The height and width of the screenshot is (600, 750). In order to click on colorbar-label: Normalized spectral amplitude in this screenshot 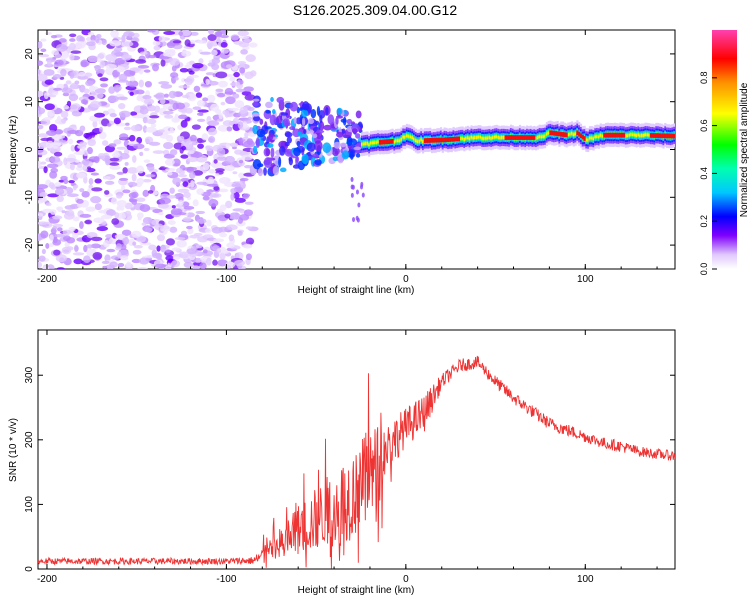, I will do `click(744, 149)`.